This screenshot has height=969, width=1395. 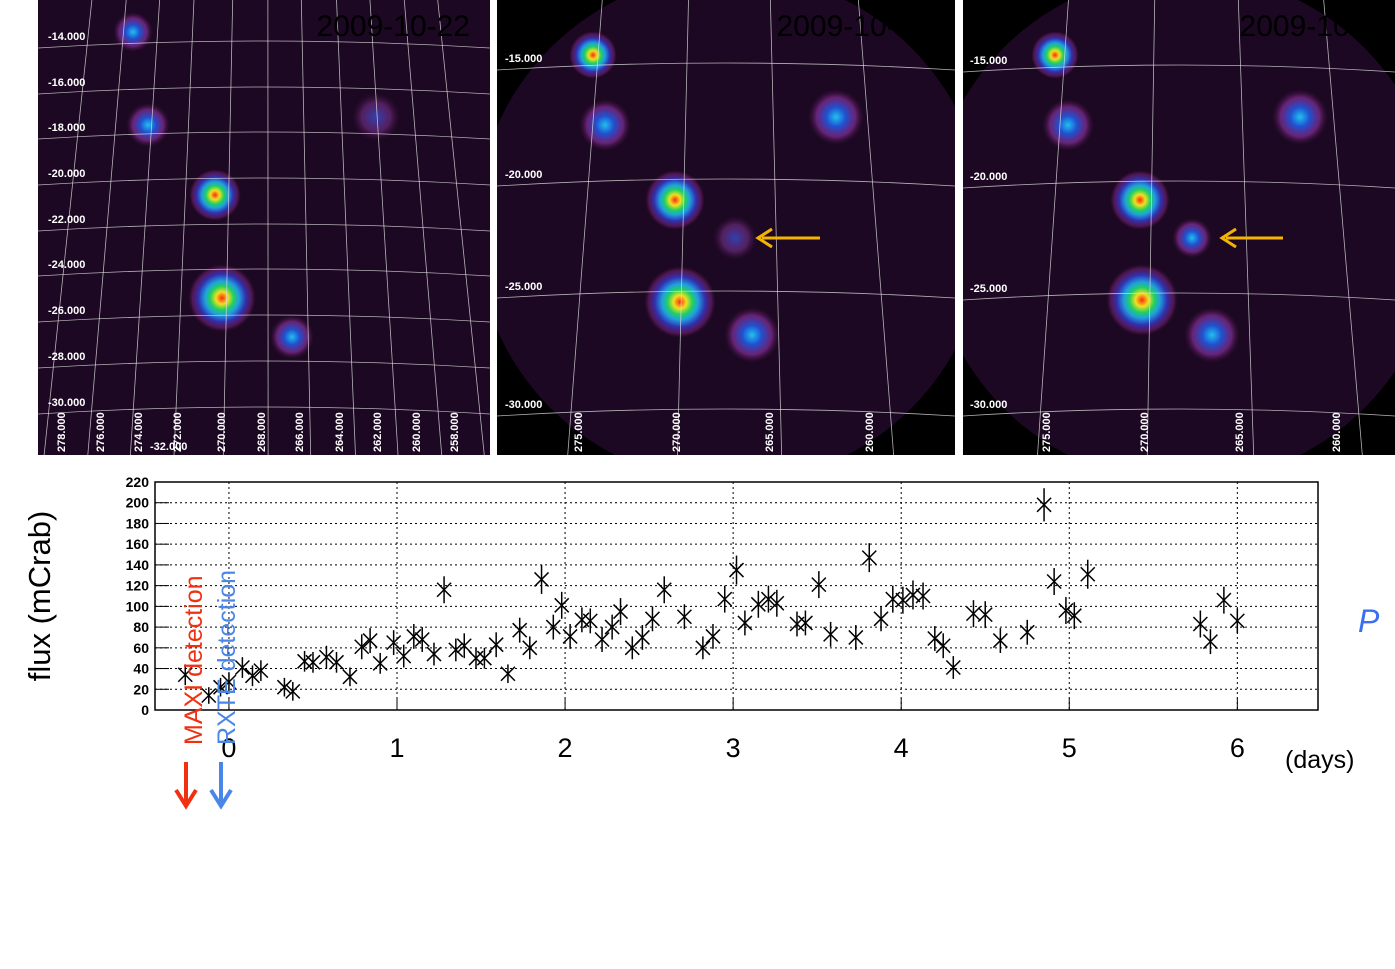 I want to click on y-tick-label: 180, so click(x=138, y=523).